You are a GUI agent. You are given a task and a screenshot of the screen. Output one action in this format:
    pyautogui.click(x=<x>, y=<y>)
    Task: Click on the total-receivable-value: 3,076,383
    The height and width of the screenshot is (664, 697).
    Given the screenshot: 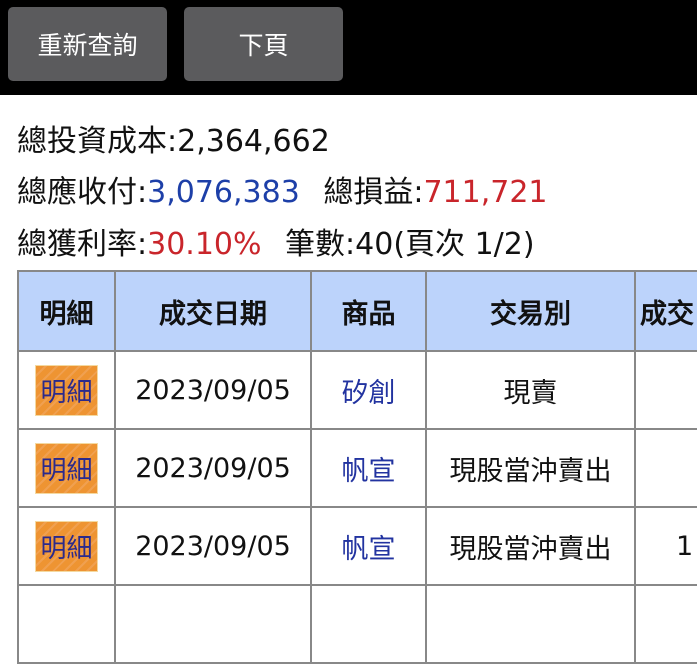 What is the action you would take?
    pyautogui.click(x=223, y=192)
    